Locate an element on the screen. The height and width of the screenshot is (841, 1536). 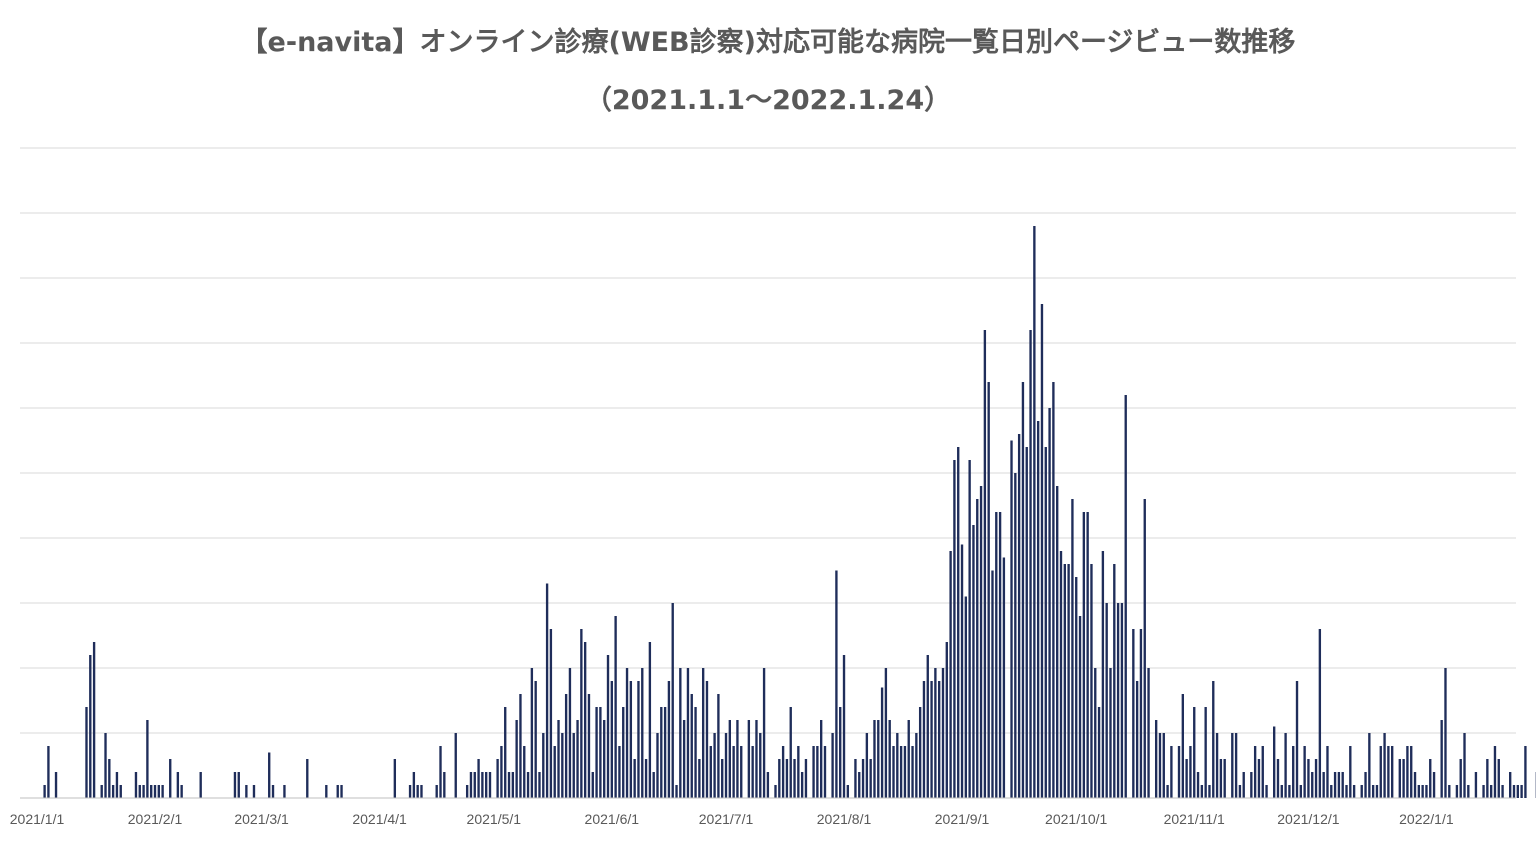
x-tick-label: 2021/9/1 is located at coordinates (962, 819).